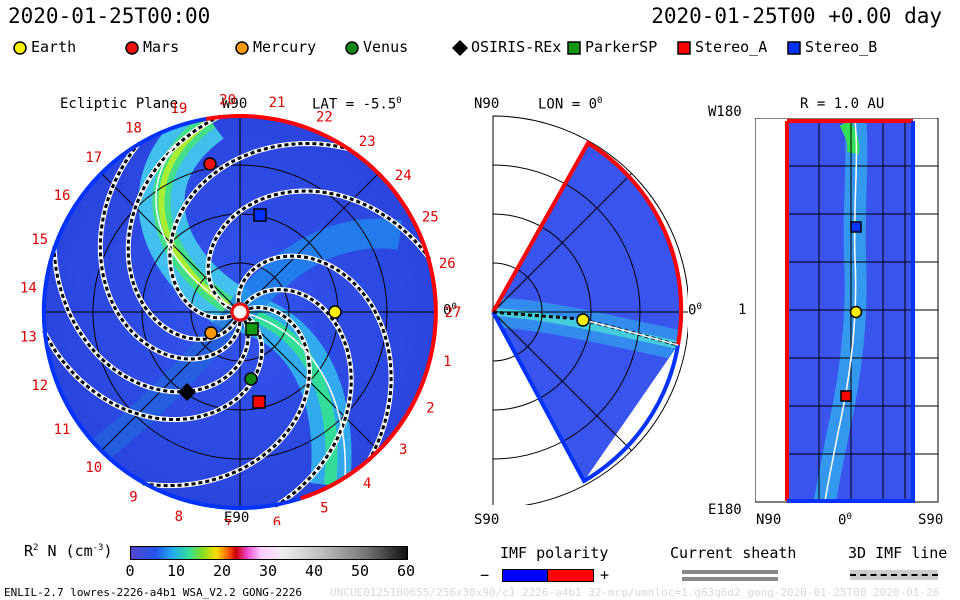 This screenshot has height=600, width=960. I want to click on diamond-icon, so click(460, 47).